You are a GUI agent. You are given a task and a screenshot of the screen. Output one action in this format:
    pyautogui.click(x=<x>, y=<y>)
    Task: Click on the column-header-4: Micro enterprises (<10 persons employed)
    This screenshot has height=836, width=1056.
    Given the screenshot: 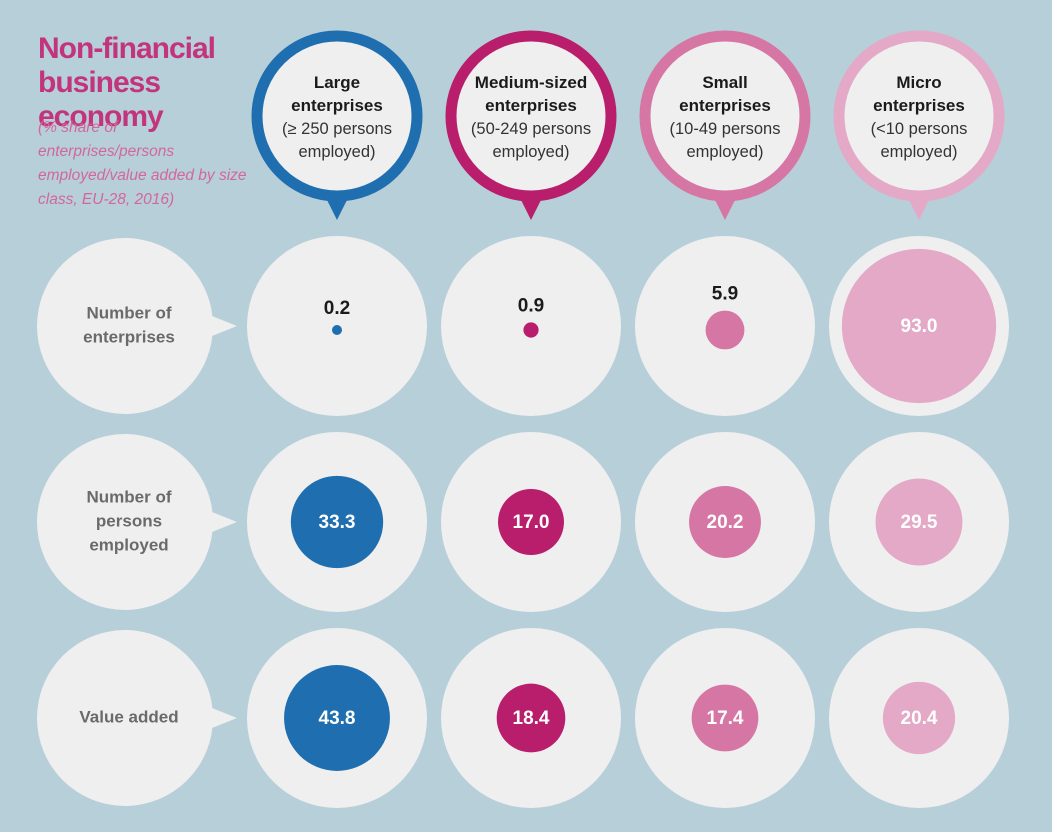 What is the action you would take?
    pyautogui.click(x=919, y=125)
    